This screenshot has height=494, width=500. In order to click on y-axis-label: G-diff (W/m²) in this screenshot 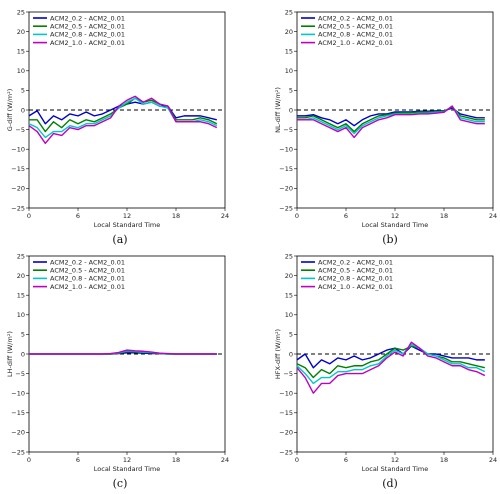, I will do `click(10, 110)`.